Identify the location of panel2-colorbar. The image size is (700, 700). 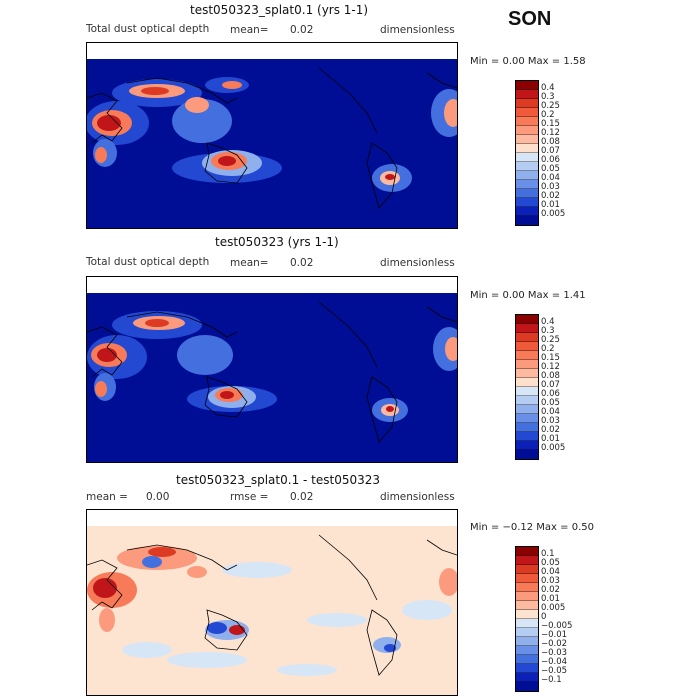
(527, 387).